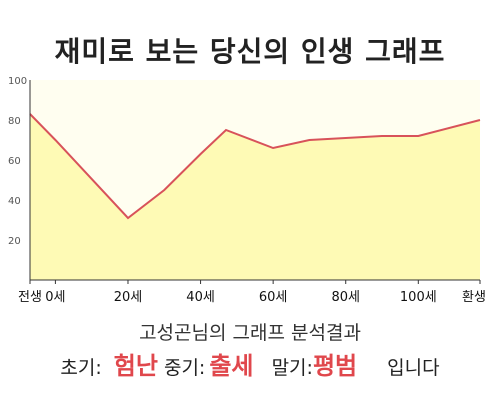 The width and height of the screenshot is (500, 400). What do you see at coordinates (81, 368) in the screenshot?
I see `early-label: 초기:` at bounding box center [81, 368].